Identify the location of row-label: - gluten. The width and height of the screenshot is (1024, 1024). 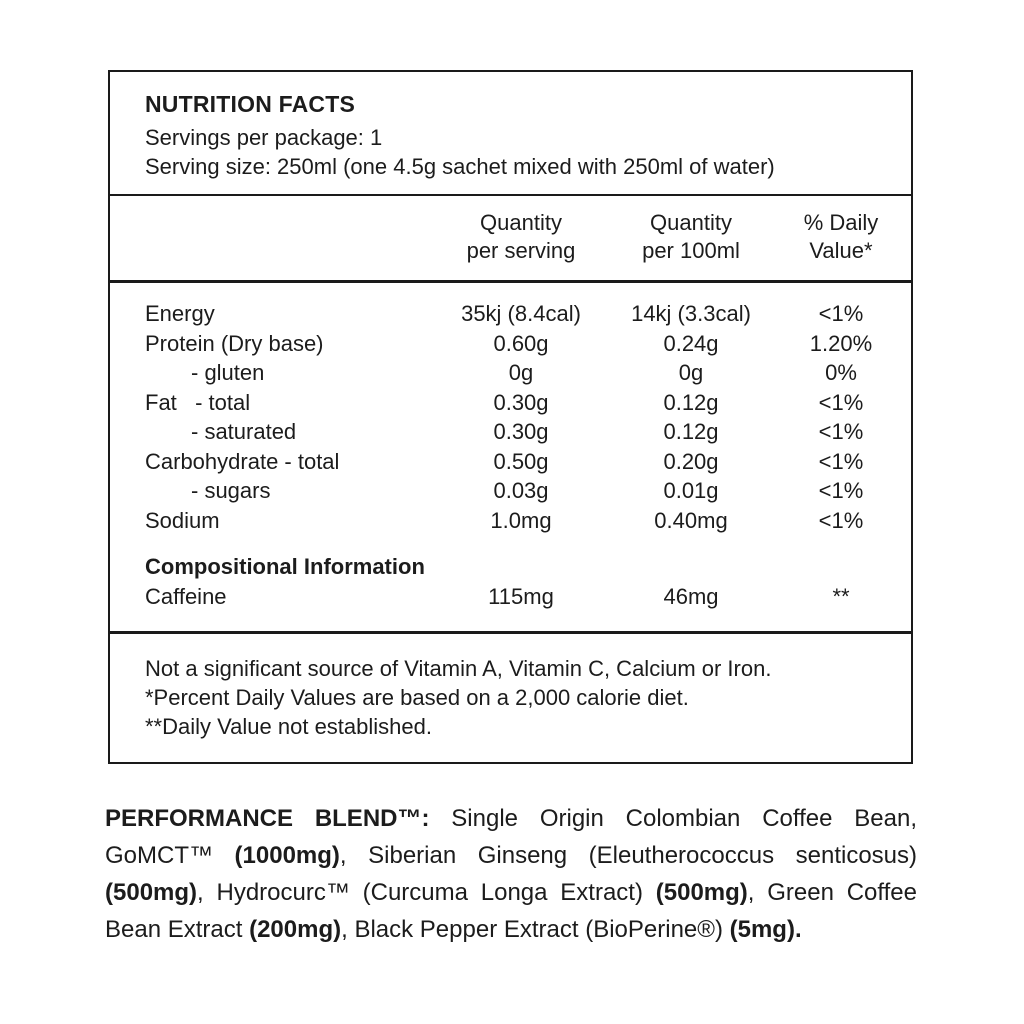
(228, 372).